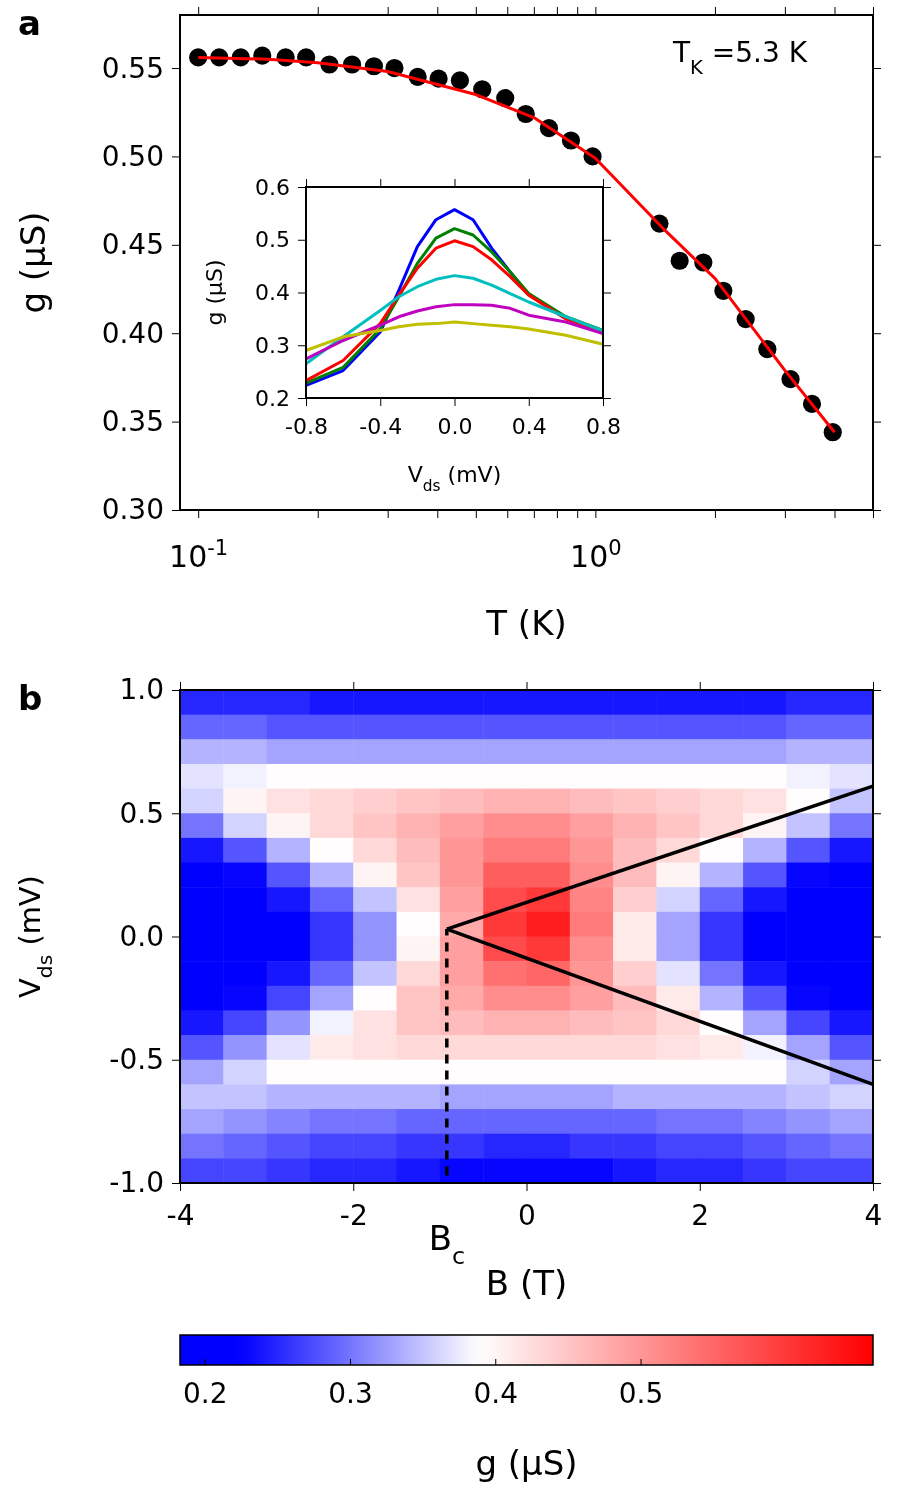 The image size is (900, 1500). I want to click on color-bar-label: 0.3, so click(350, 1393).